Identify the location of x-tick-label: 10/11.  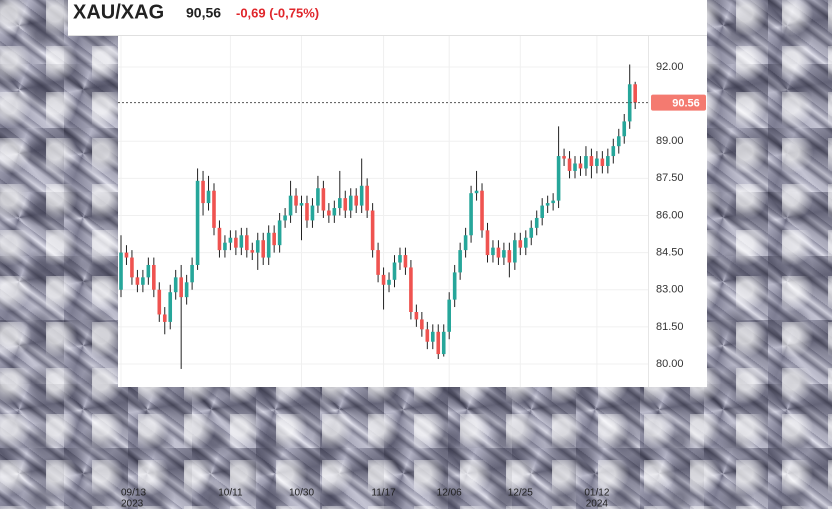
(230, 493).